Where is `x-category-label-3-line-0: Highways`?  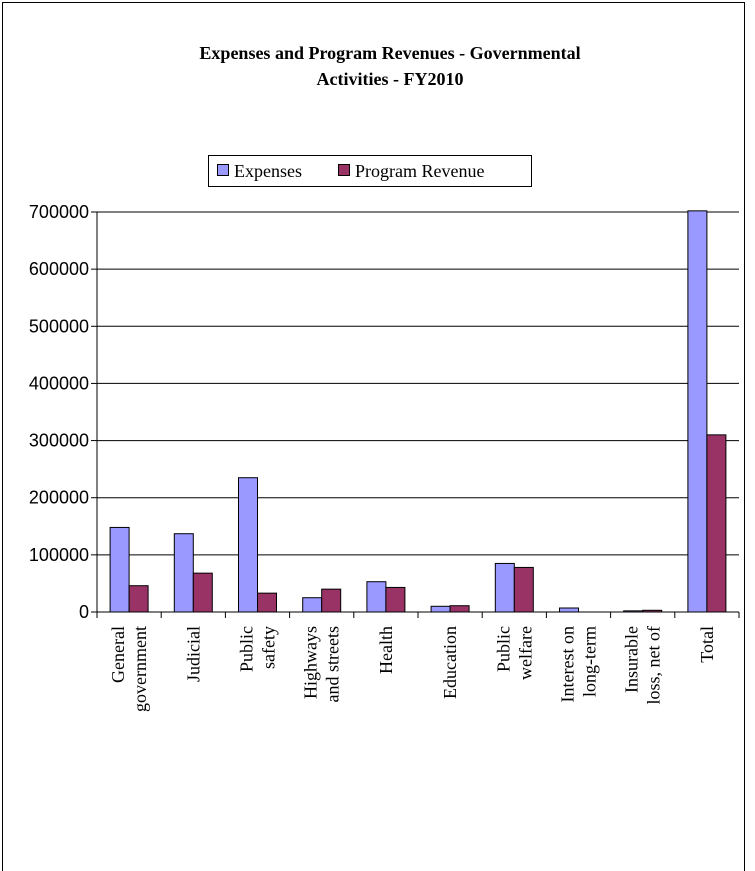
x-category-label-3-line-0: Highways is located at coordinates (311, 662).